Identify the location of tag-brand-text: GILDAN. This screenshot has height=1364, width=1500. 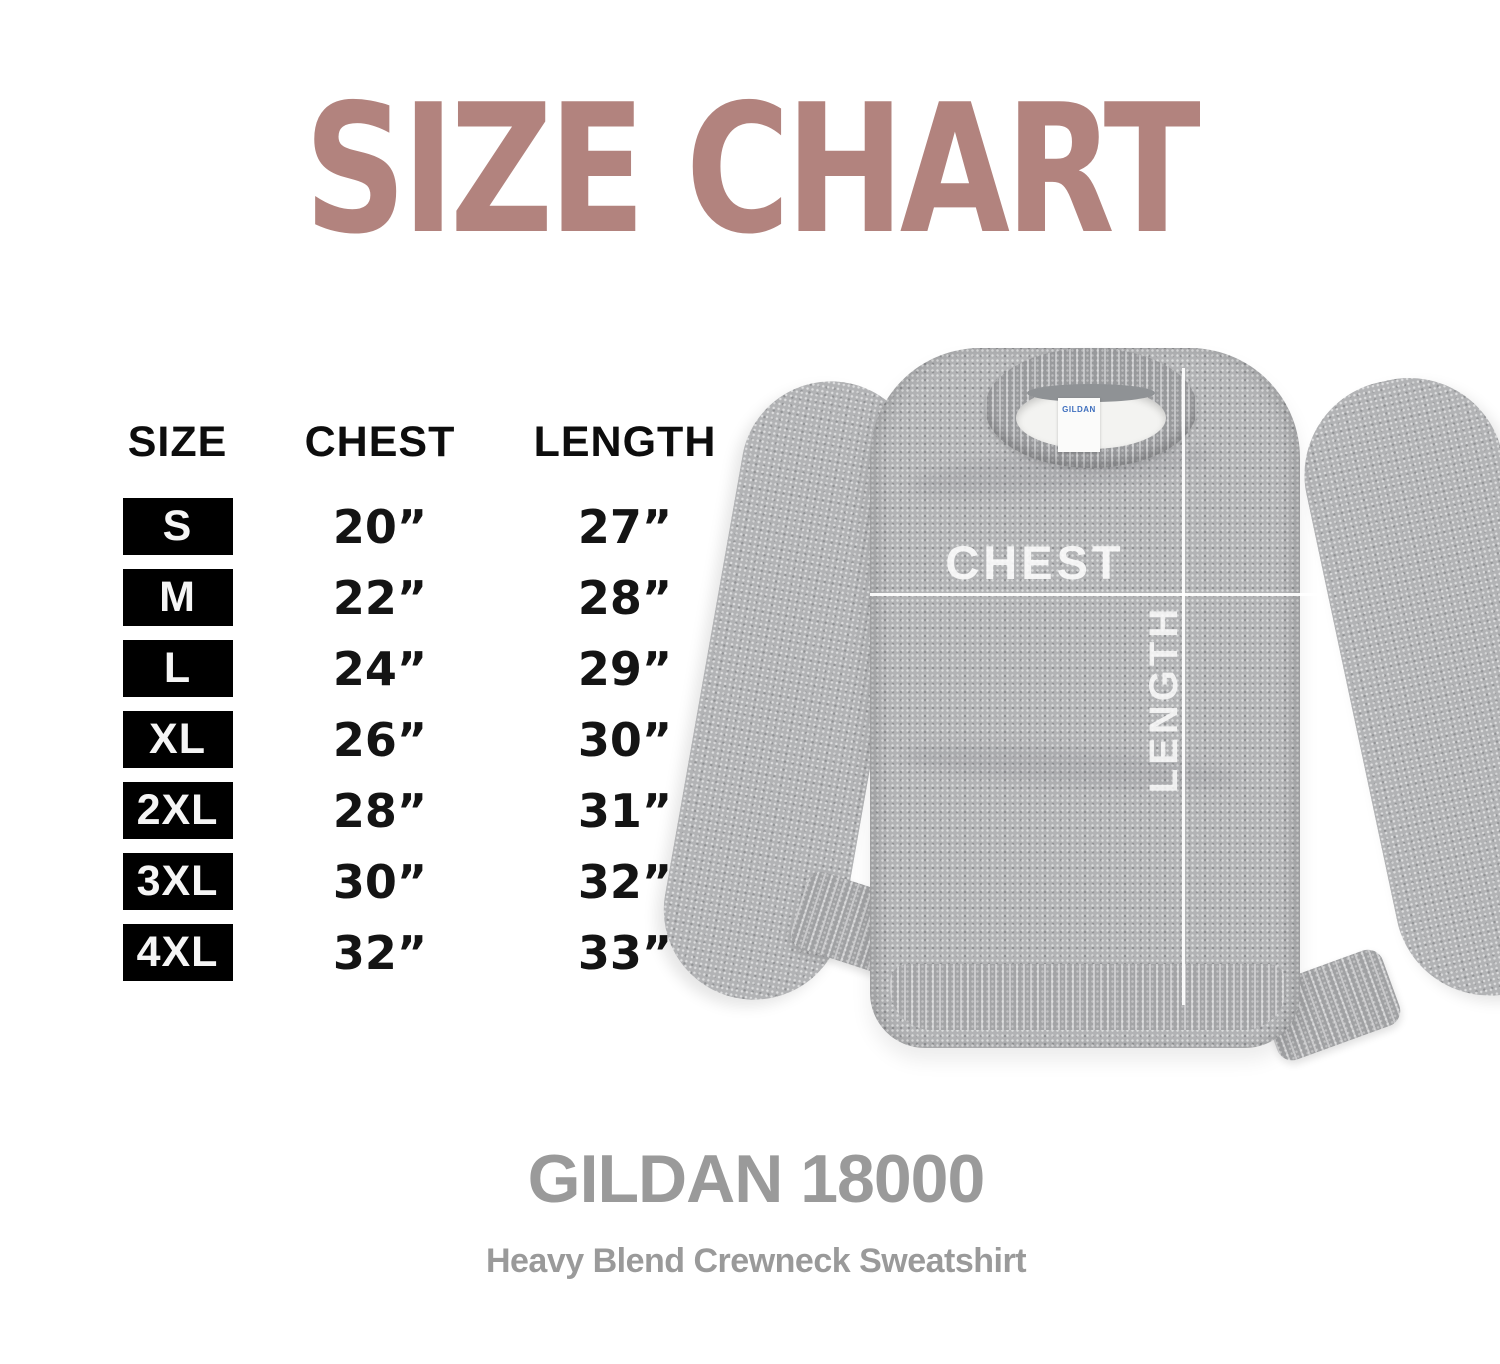
(1079, 409).